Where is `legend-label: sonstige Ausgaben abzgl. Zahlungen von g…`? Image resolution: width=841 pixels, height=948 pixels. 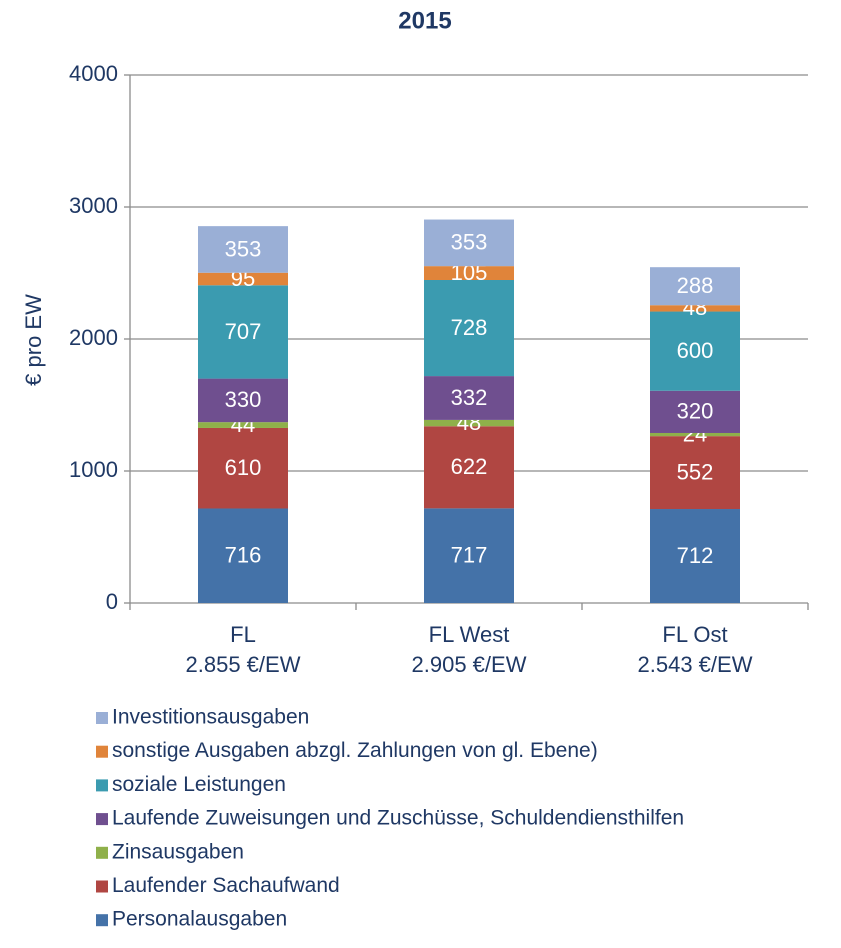 legend-label: sonstige Ausgaben abzgl. Zahlungen von g… is located at coordinates (355, 750).